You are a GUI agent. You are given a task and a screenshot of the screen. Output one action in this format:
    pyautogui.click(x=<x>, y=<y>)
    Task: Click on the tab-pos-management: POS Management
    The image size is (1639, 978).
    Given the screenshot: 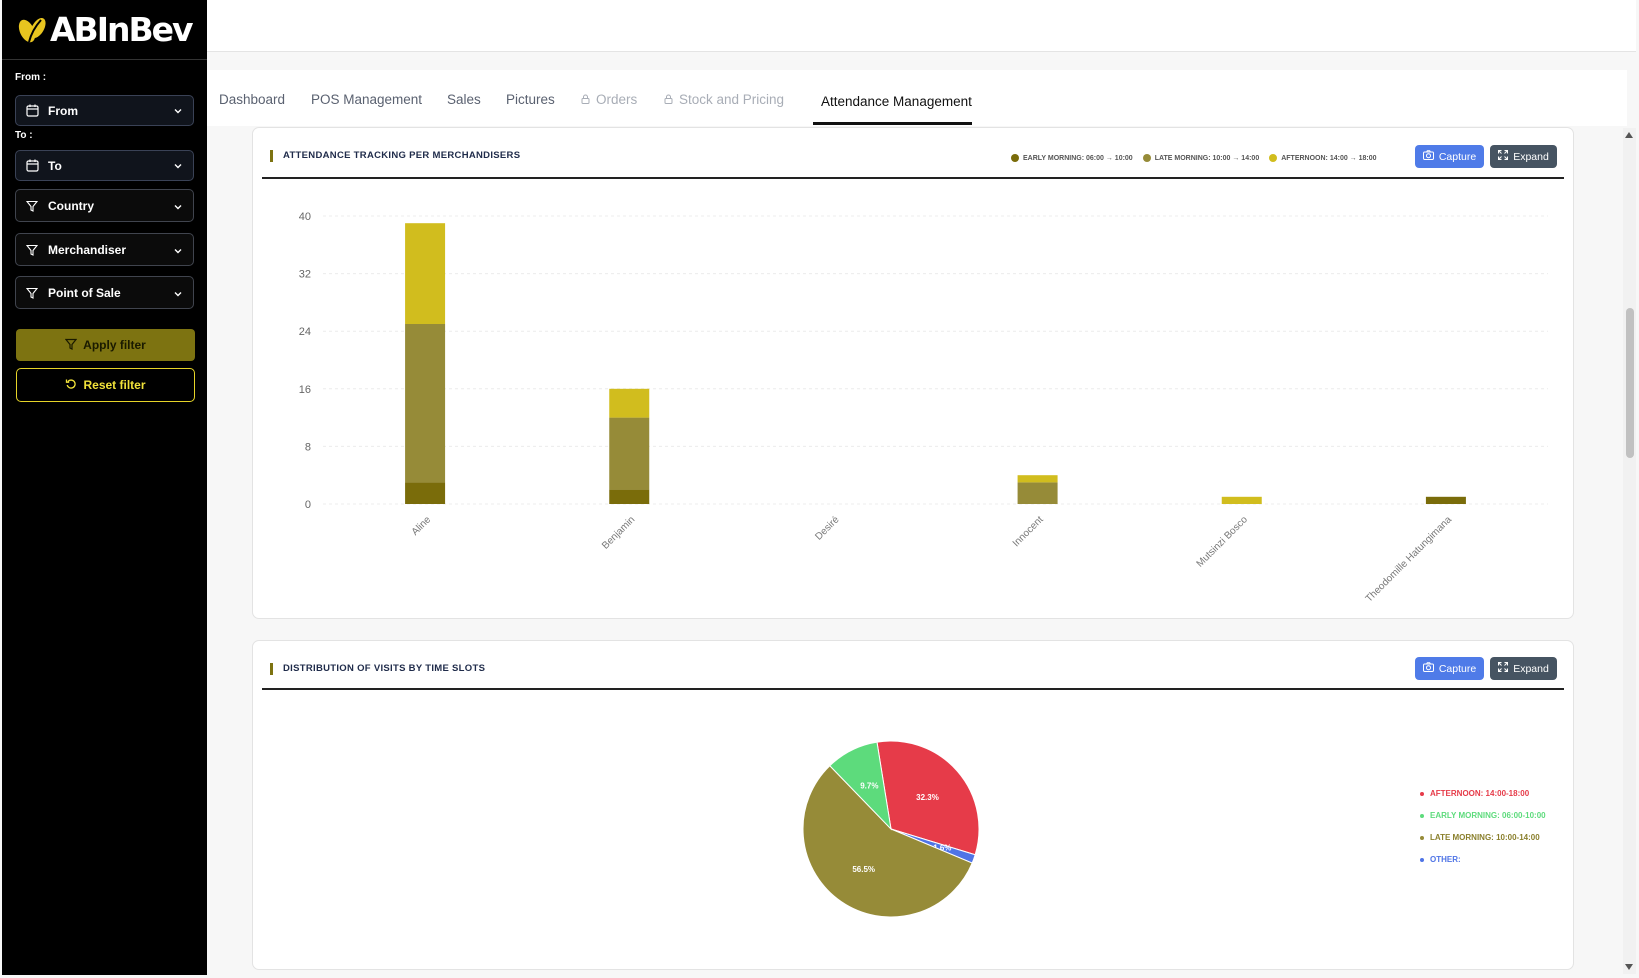 What is the action you would take?
    pyautogui.click(x=366, y=99)
    